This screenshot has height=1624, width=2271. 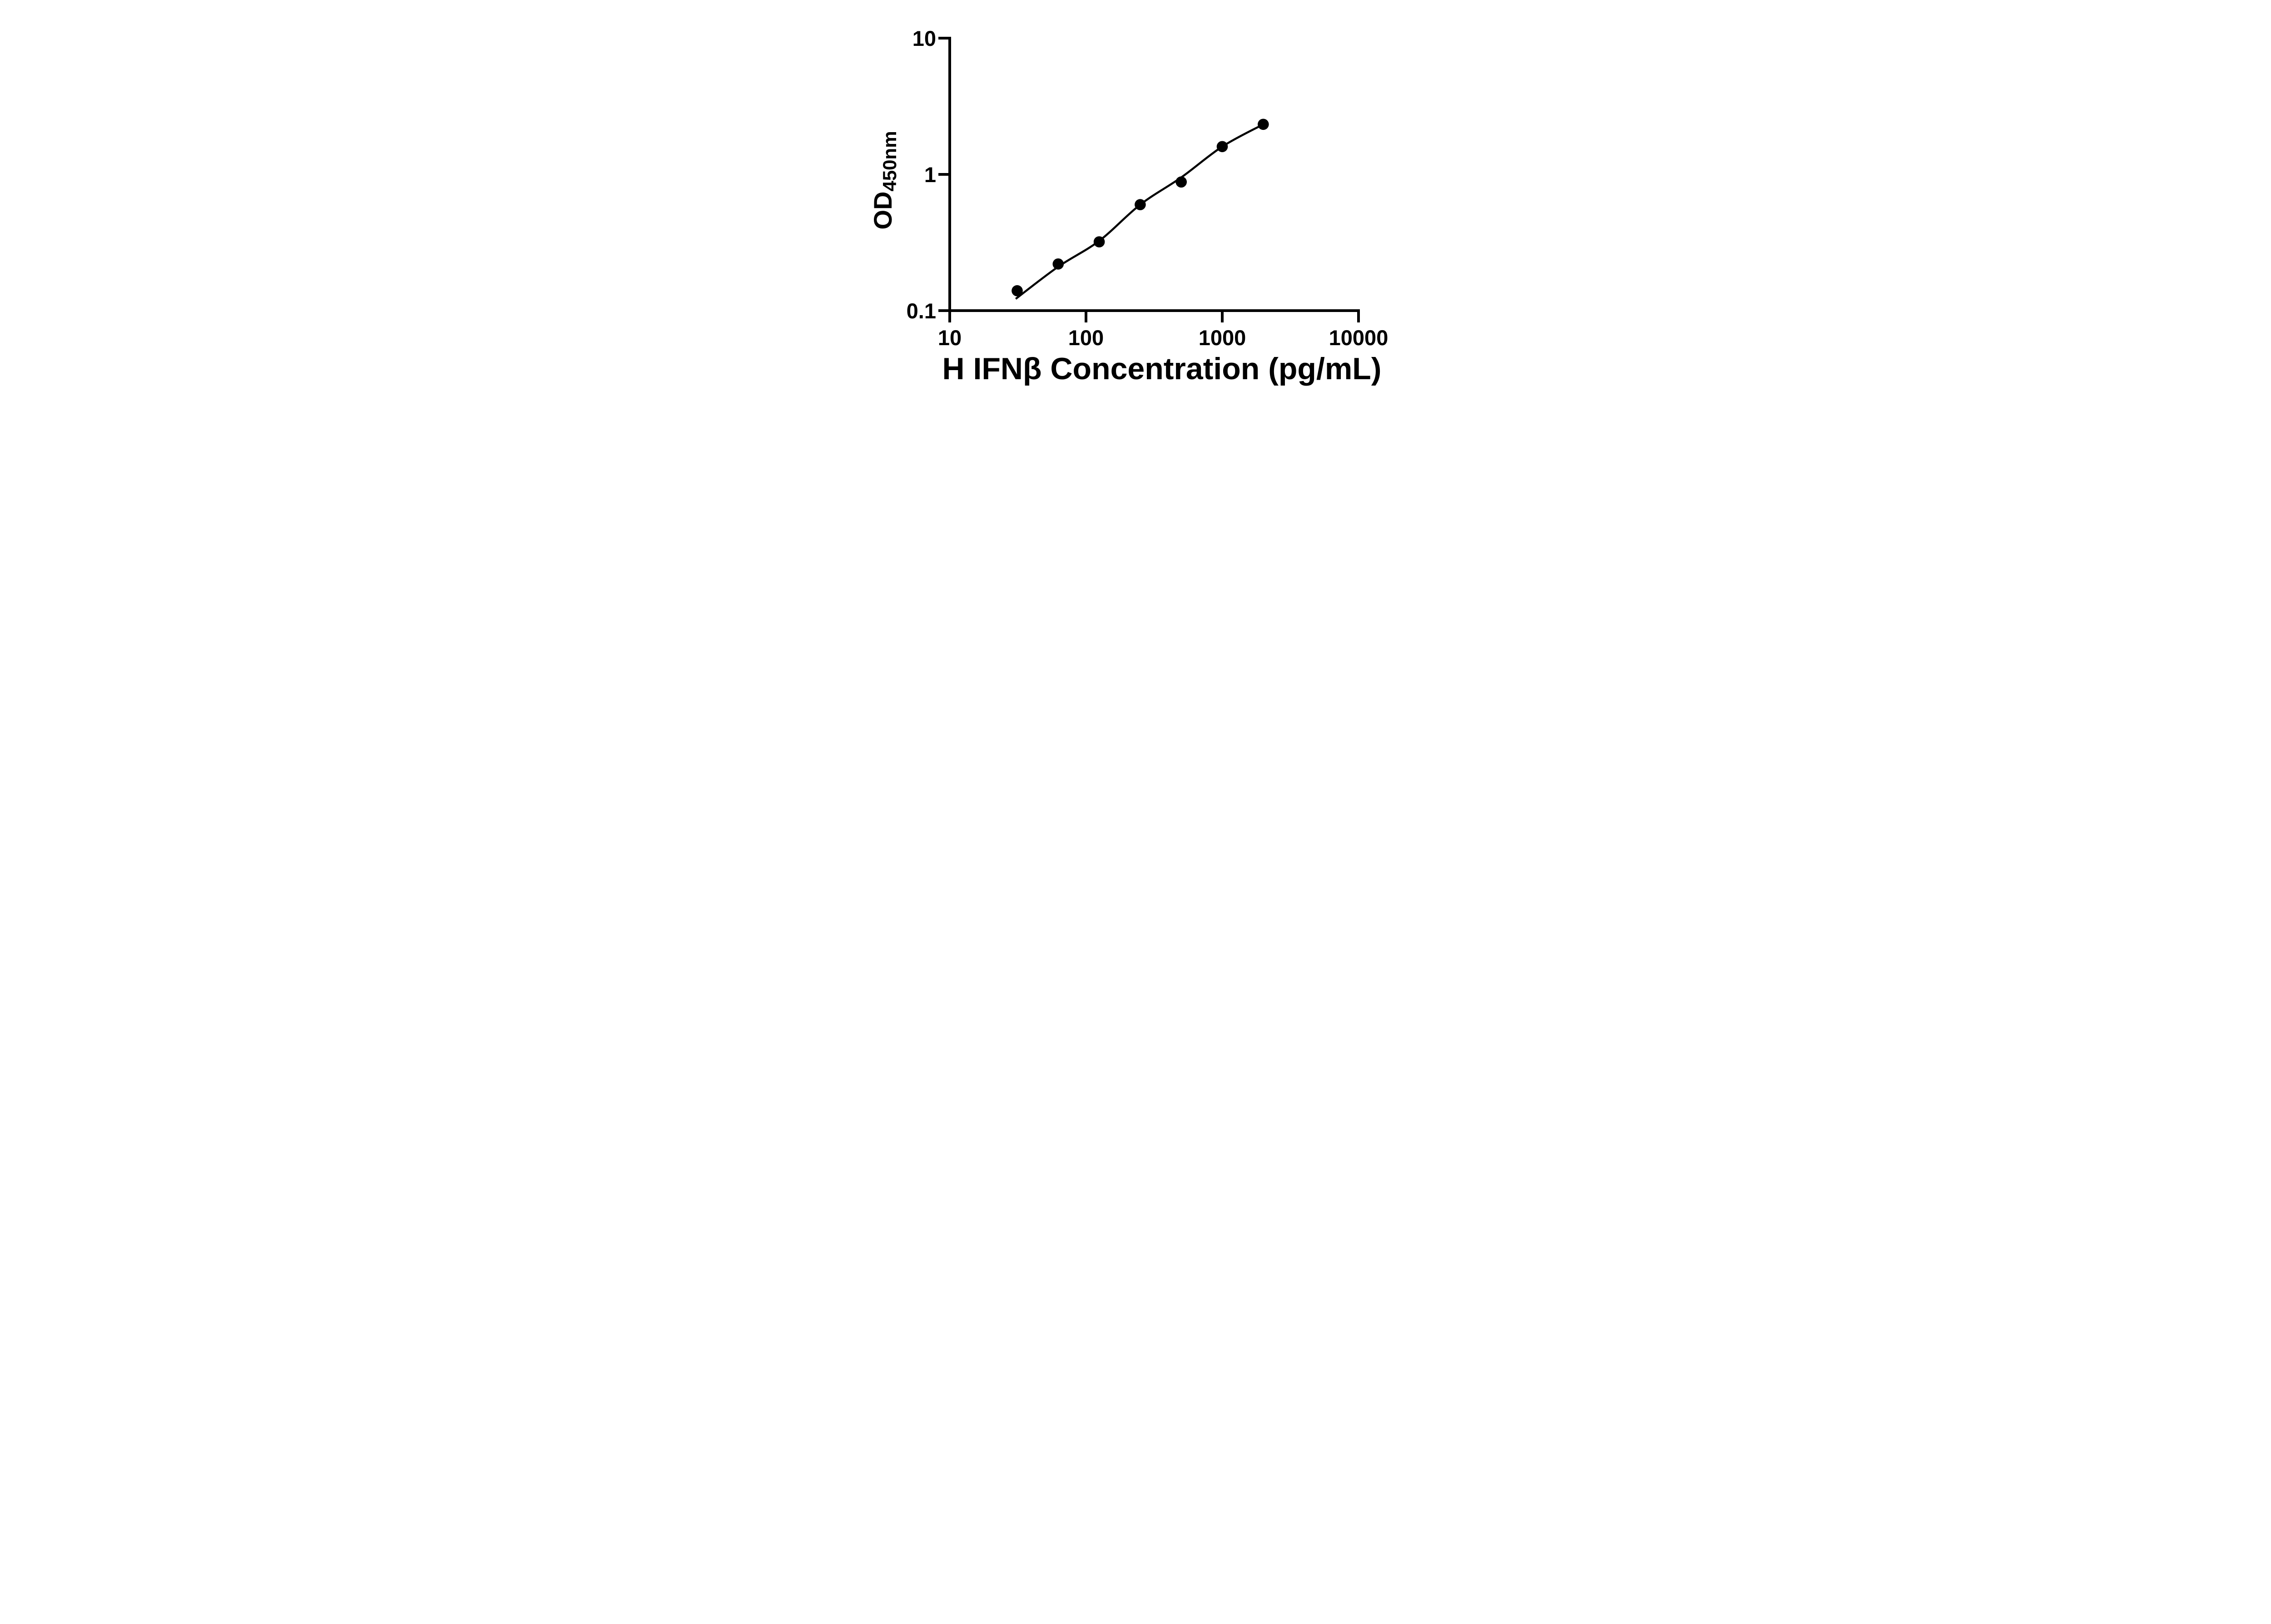 What do you see at coordinates (882, 210) in the screenshot?
I see `y-axis-title-main: OD` at bounding box center [882, 210].